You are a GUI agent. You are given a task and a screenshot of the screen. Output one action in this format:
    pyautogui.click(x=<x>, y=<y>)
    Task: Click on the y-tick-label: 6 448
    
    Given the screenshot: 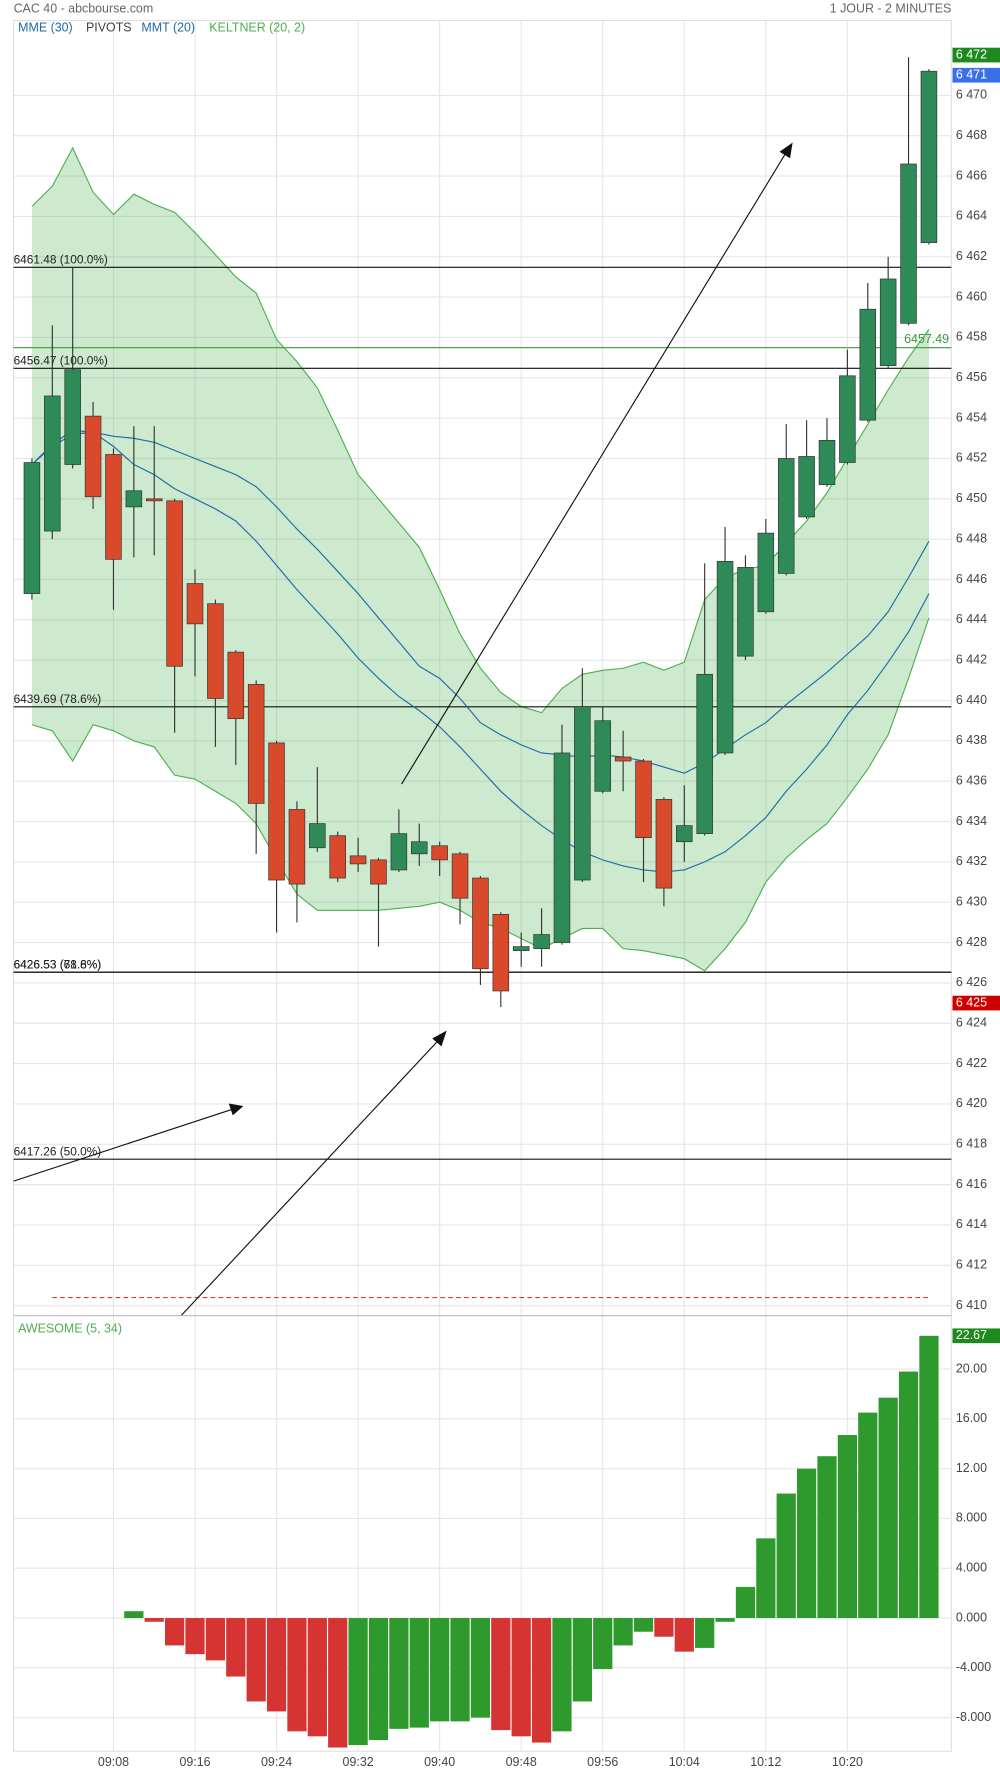 What is the action you would take?
    pyautogui.click(x=971, y=538)
    